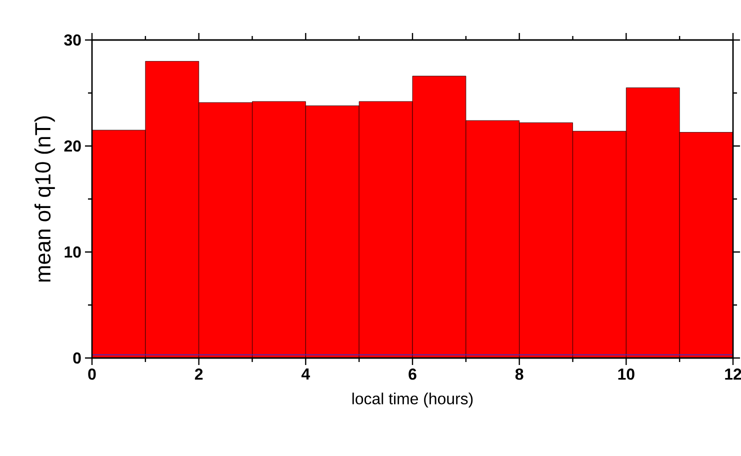 Image resolution: width=741 pixels, height=456 pixels. Describe the element at coordinates (412, 374) in the screenshot. I see `x-tick-label: 6` at that location.